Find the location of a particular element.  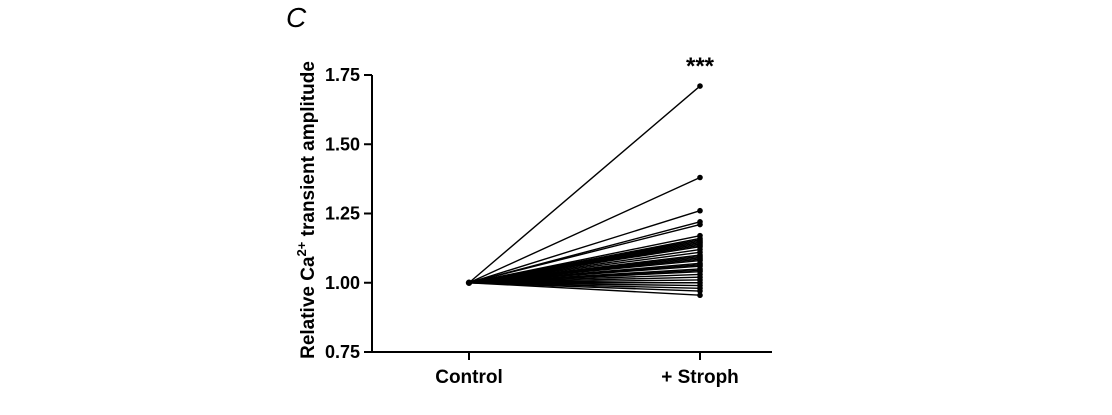

y-tick-label: 1.50 is located at coordinates (342, 144).